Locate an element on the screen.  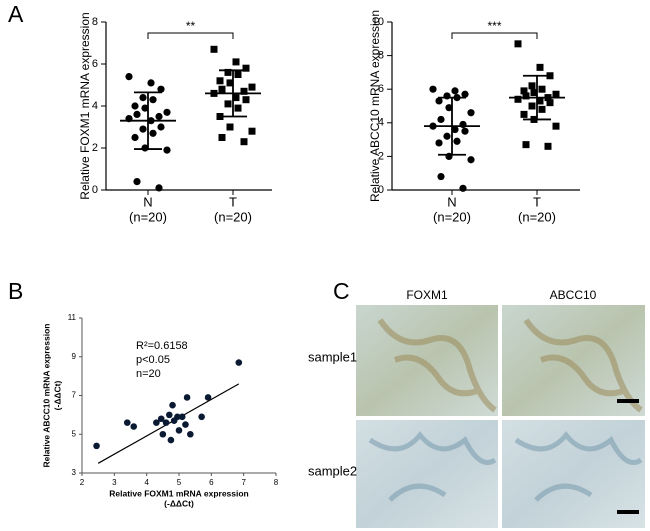
panel-letter: C is located at coordinates (341, 291).